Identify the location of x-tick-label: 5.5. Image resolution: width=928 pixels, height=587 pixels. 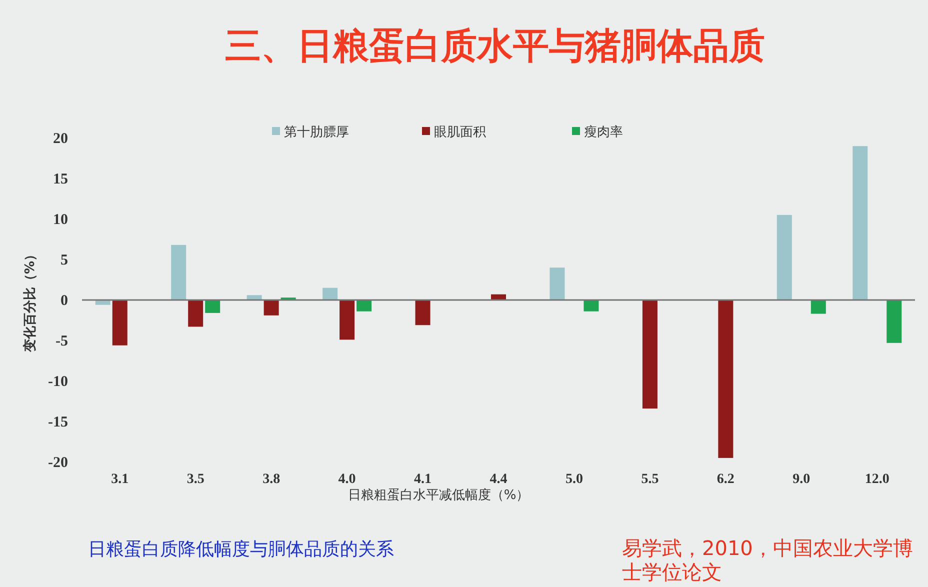
(650, 479).